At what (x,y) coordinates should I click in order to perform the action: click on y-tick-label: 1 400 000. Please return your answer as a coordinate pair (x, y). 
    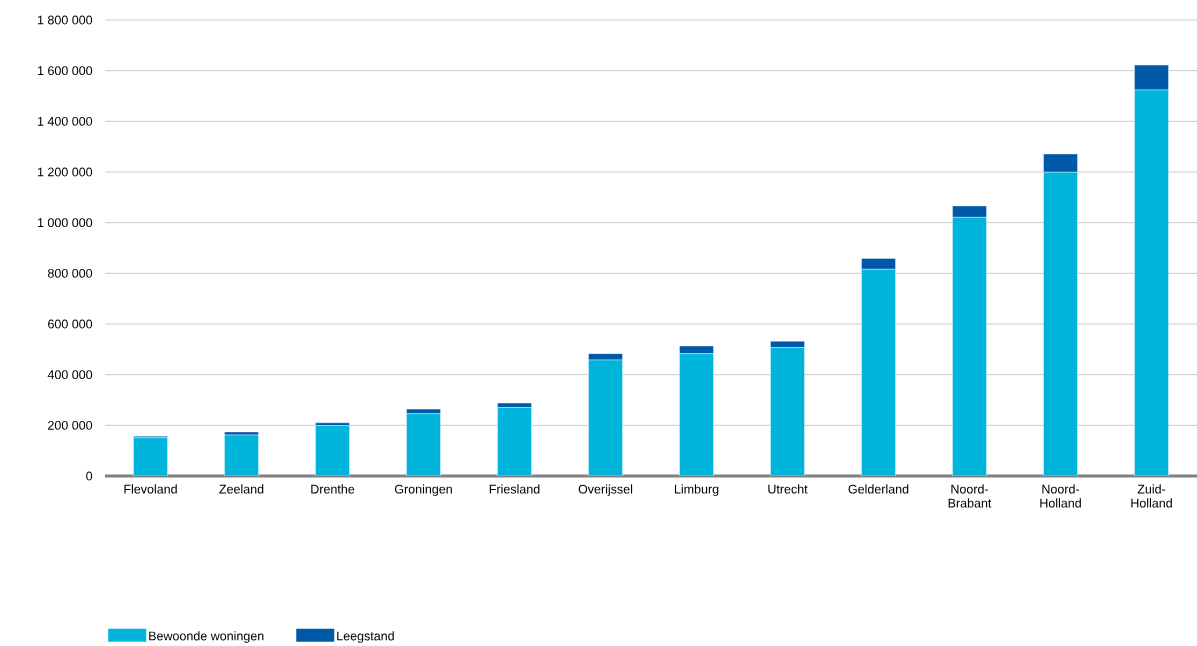
    Looking at the image, I should click on (65, 121).